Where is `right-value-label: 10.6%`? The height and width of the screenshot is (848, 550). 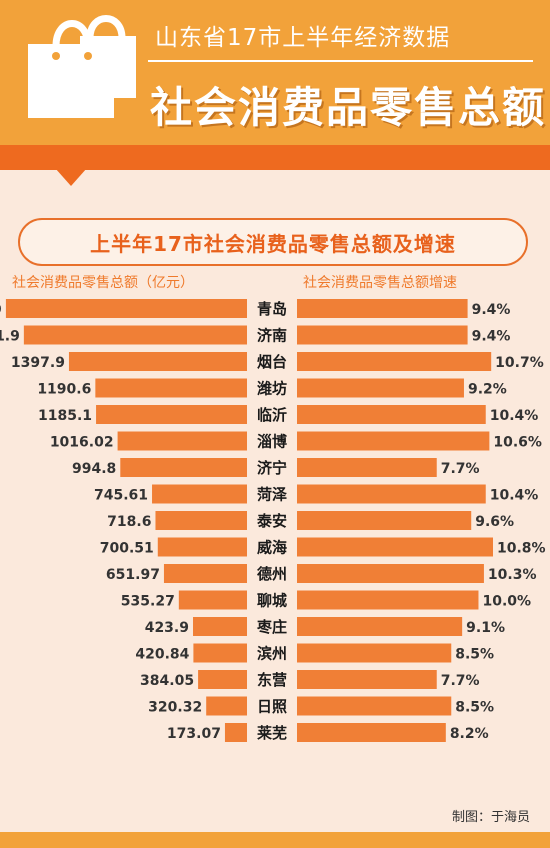 right-value-label: 10.6% is located at coordinates (517, 443).